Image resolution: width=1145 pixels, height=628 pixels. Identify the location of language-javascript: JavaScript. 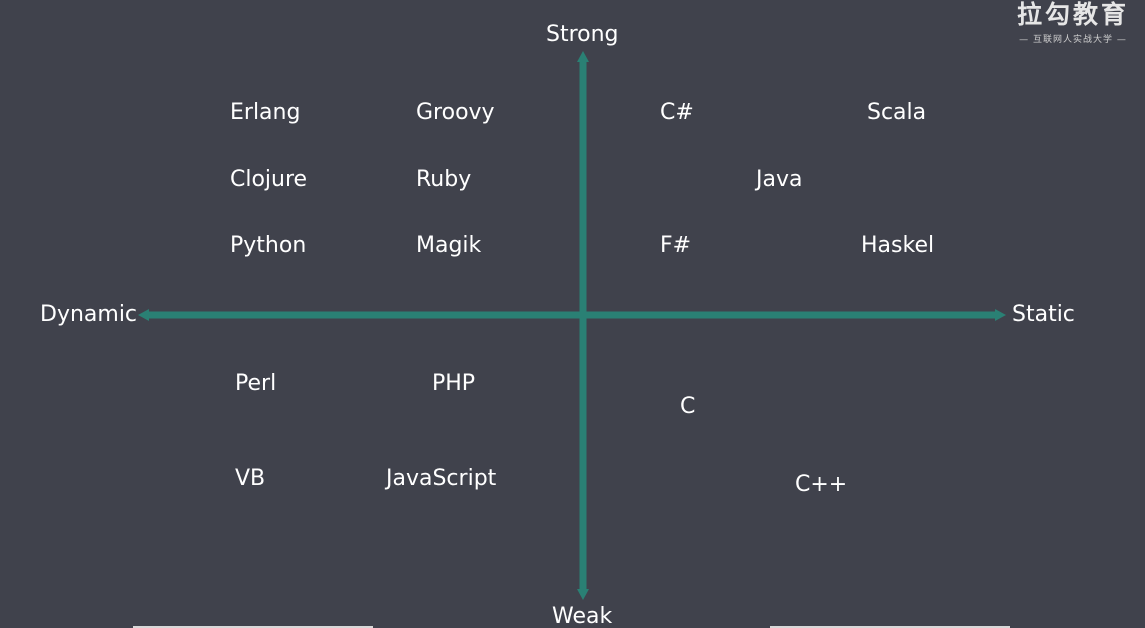
(441, 478).